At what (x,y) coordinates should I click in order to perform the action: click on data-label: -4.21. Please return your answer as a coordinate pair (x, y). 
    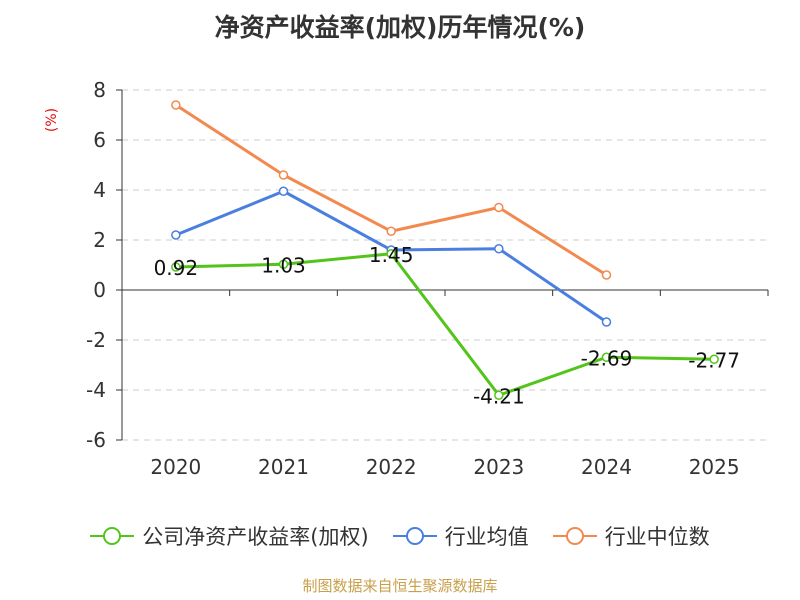
    Looking at the image, I should click on (499, 396).